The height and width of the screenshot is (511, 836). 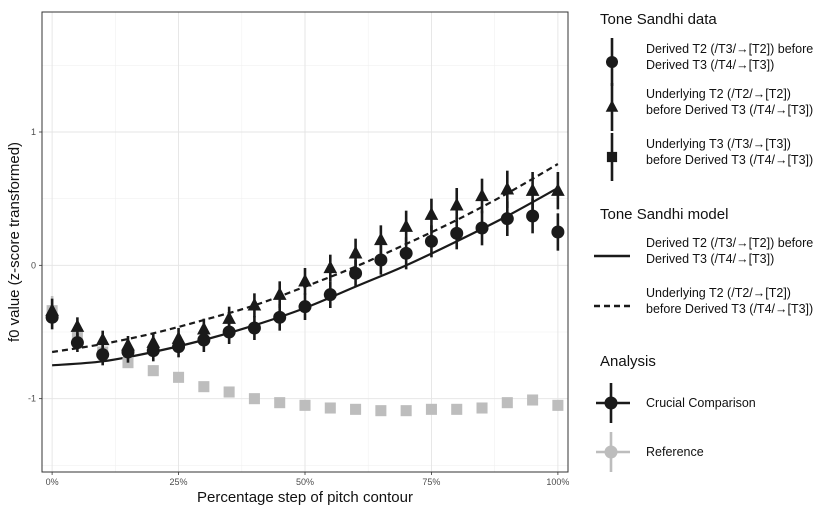 What do you see at coordinates (701, 403) in the screenshot?
I see `legend-label: Crucial Comparison` at bounding box center [701, 403].